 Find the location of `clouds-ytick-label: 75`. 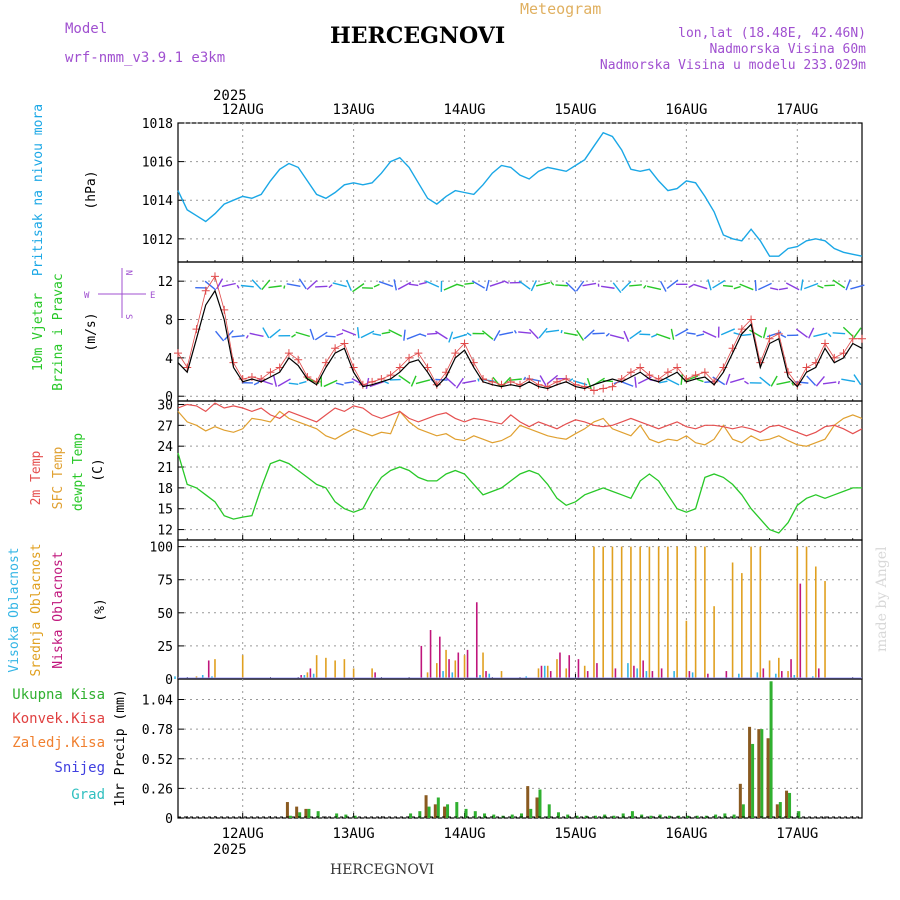

clouds-ytick-label: 75 is located at coordinates (165, 581).